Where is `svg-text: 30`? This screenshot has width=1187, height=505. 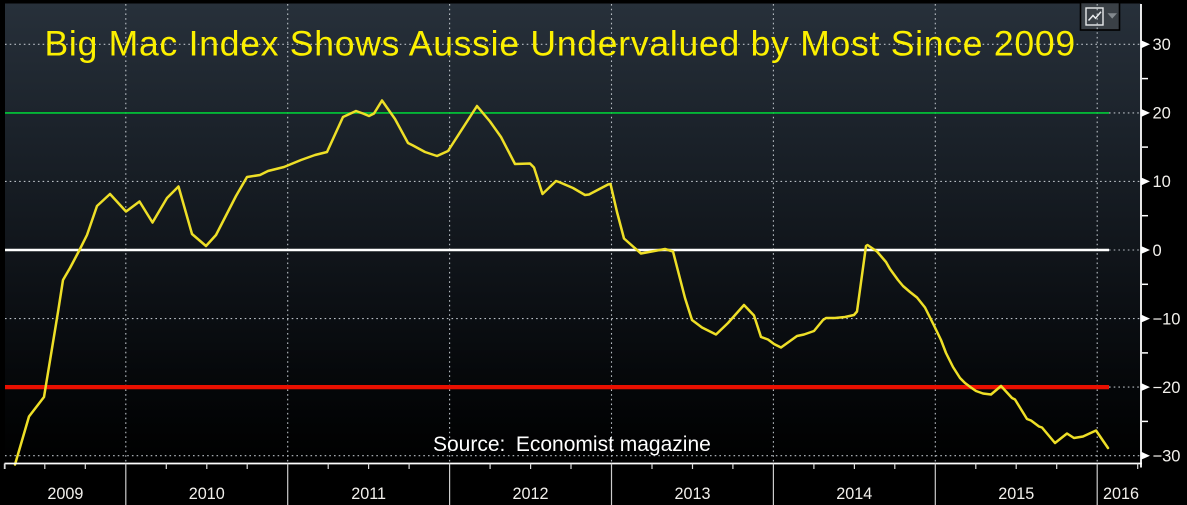
svg-text: 30 is located at coordinates (1162, 45).